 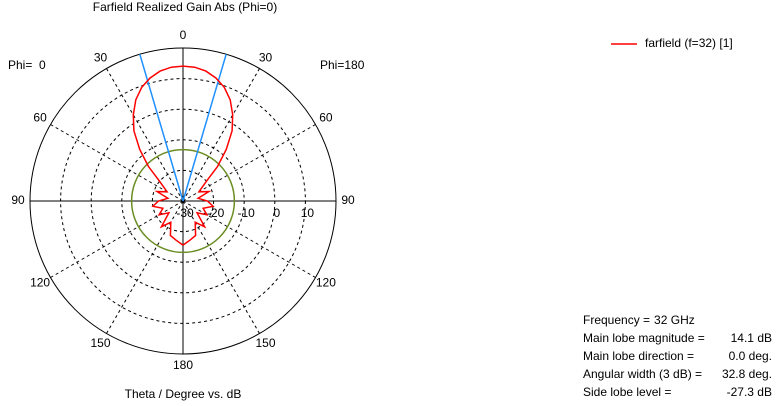 I want to click on legend-label: farfield (f=32) [1], so click(x=689, y=43).